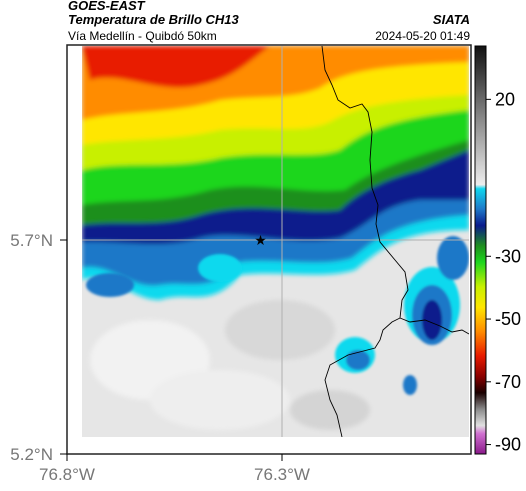 The height and width of the screenshot is (491, 526). Describe the element at coordinates (38, 347) in the screenshot. I see `latitude-ticks: 5.7°N 5.2°N` at that location.